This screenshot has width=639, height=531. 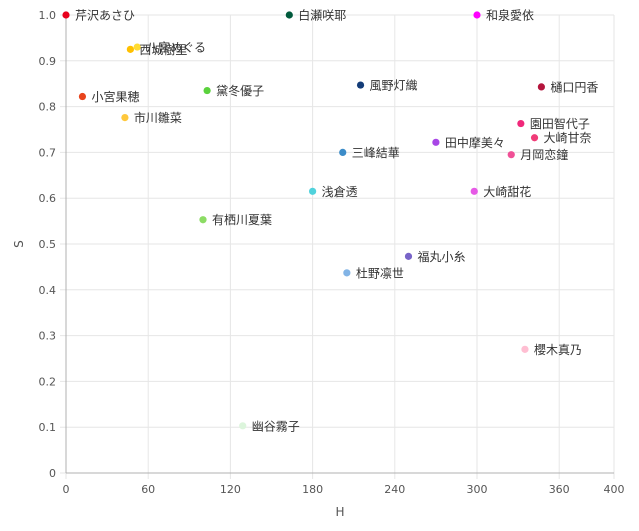 What do you see at coordinates (48, 107) in the screenshot?
I see `y-tick-label: 0.8` at bounding box center [48, 107].